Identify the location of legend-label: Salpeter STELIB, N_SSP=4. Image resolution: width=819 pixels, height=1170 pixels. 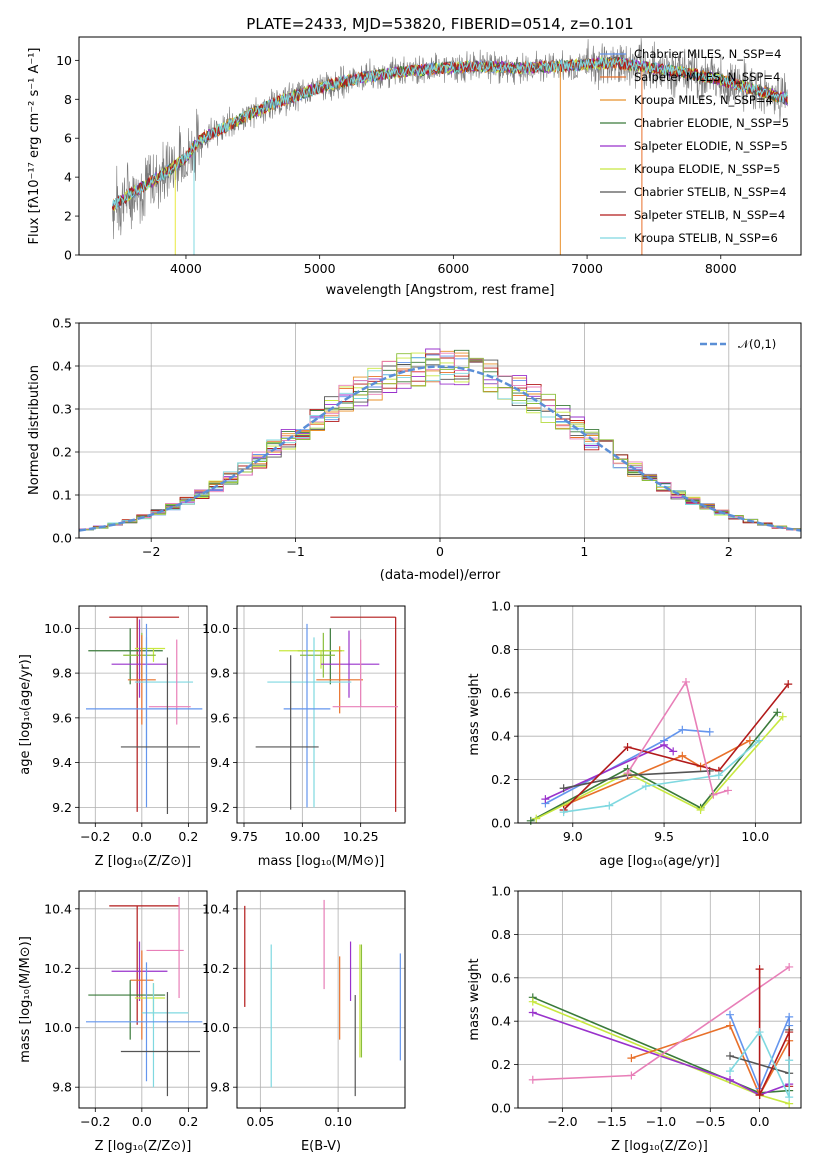
(709, 215).